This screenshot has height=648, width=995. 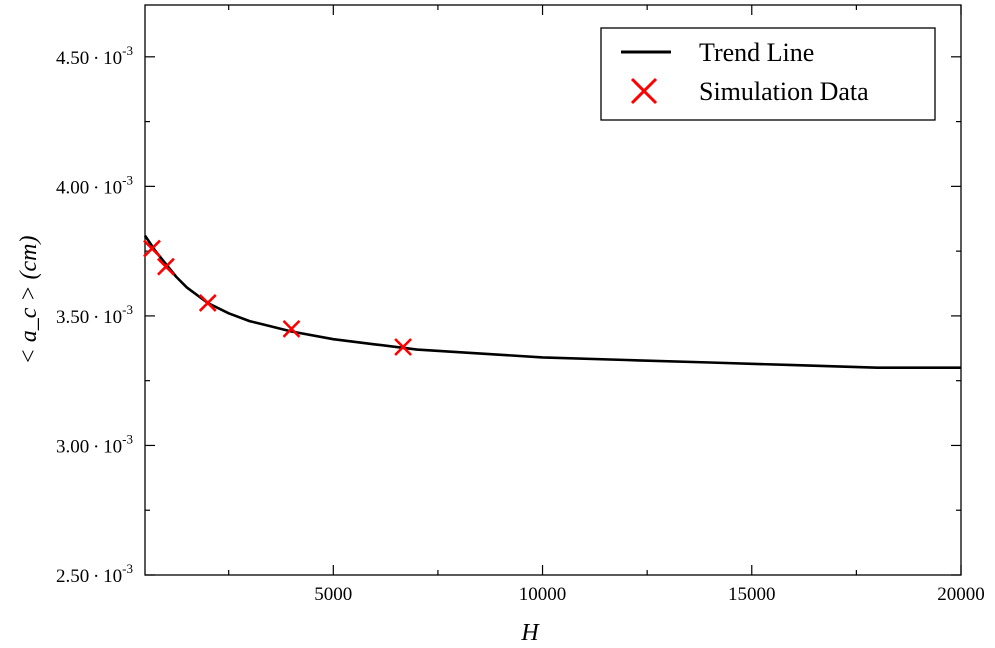 I want to click on x-tick-label: 20000, so click(x=961, y=594).